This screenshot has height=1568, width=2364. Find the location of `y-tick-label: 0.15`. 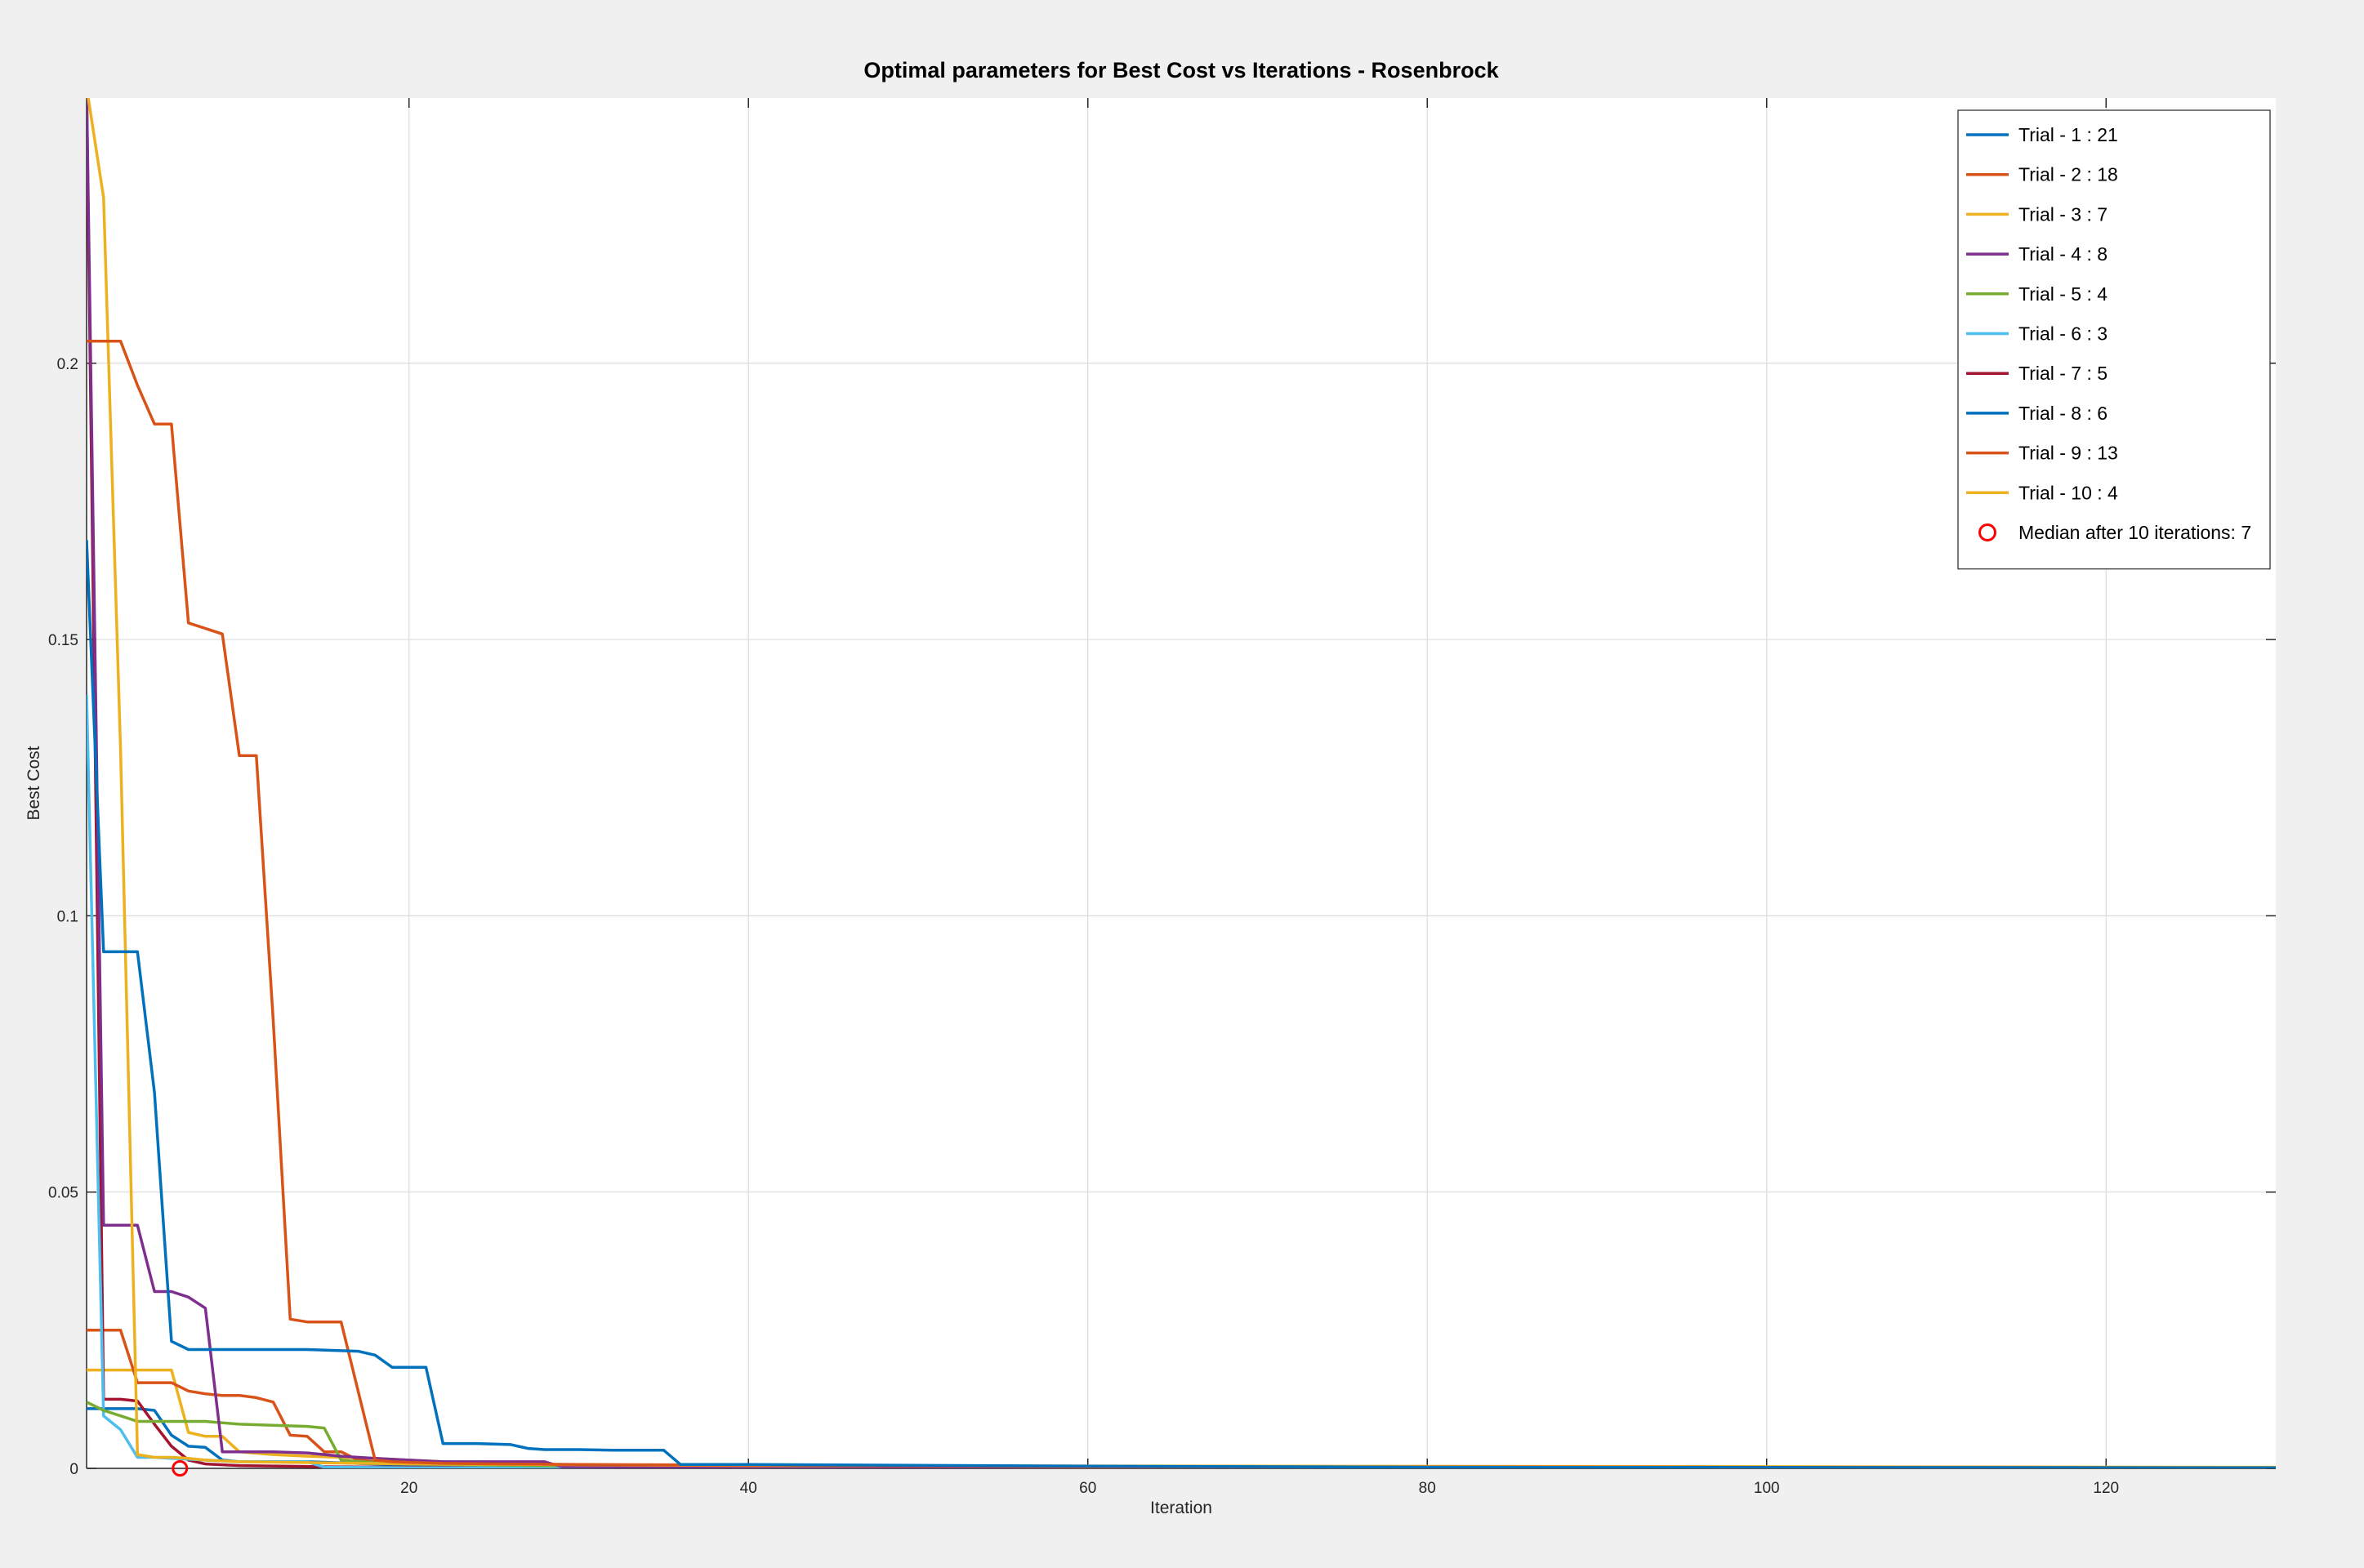

y-tick-label: 0.15 is located at coordinates (63, 640).